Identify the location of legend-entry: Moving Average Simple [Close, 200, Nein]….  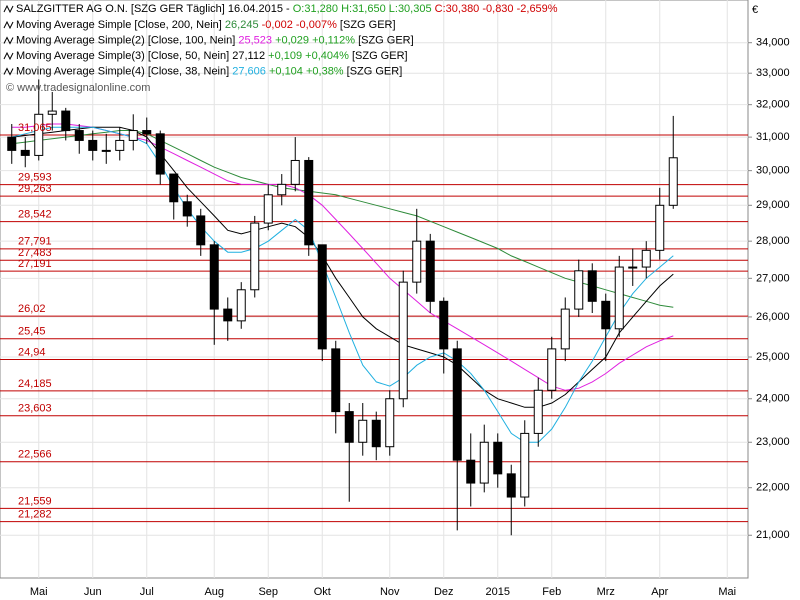
(206, 25).